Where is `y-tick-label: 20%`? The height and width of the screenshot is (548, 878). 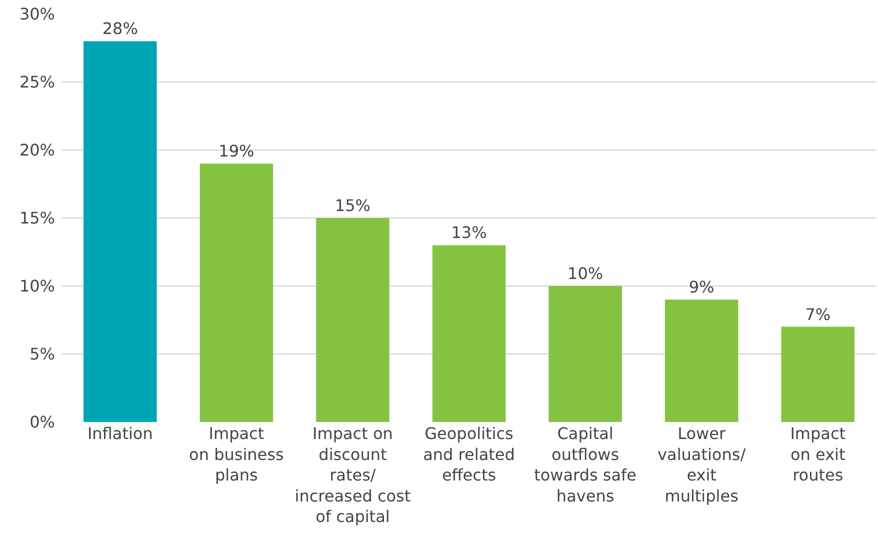
y-tick-label: 20% is located at coordinates (37, 150).